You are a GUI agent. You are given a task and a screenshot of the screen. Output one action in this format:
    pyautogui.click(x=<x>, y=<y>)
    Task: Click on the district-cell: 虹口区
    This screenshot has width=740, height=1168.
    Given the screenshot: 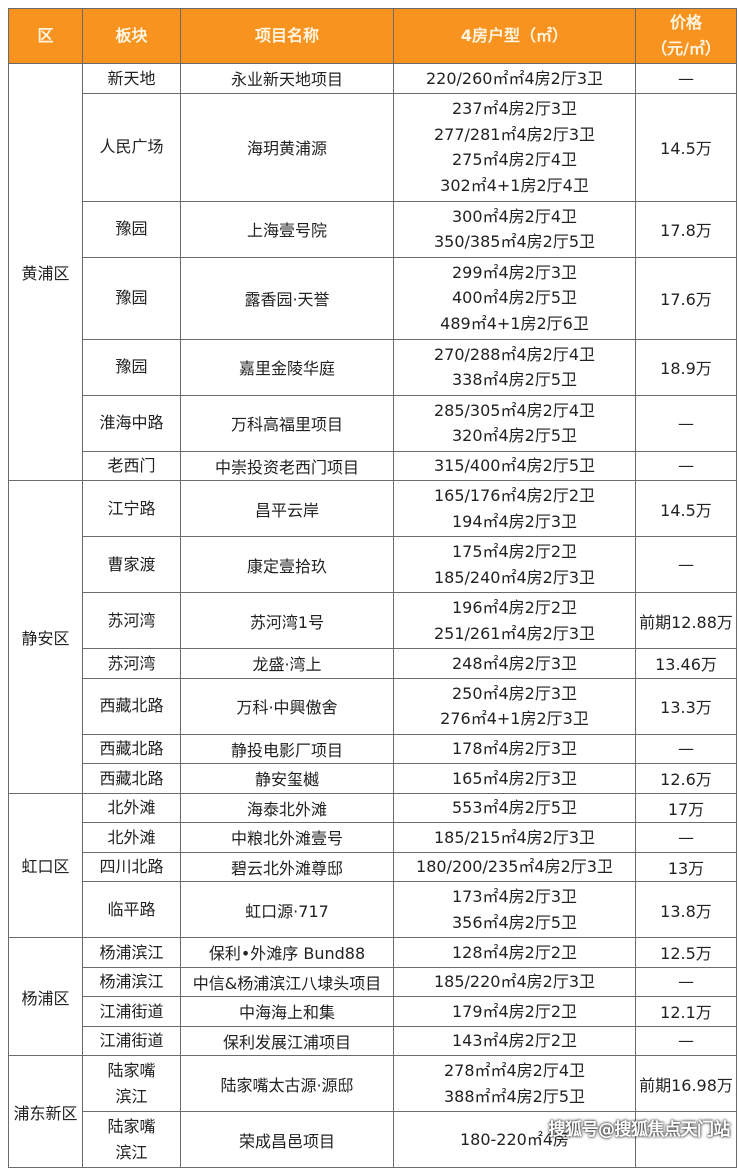 What is the action you would take?
    pyautogui.click(x=45, y=865)
    